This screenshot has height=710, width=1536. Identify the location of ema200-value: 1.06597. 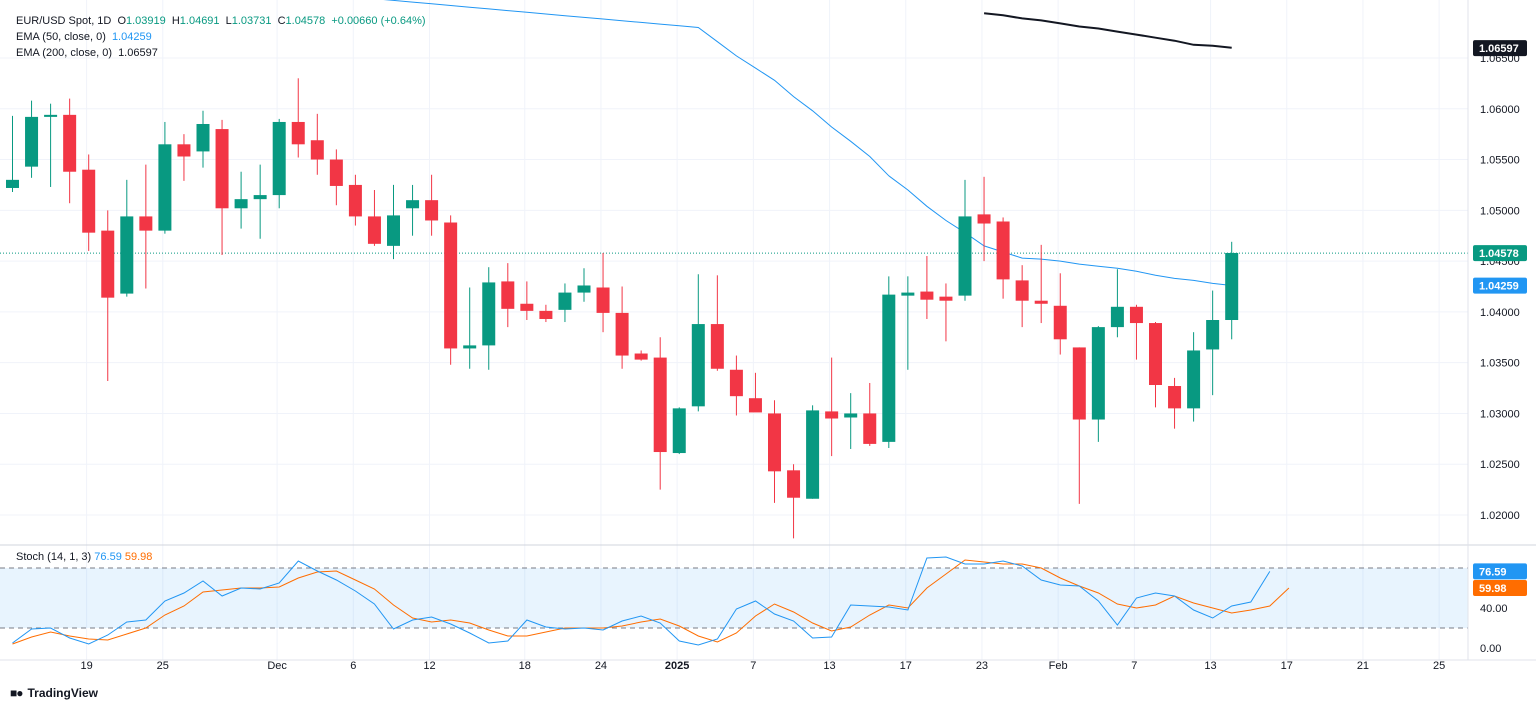
(138, 53).